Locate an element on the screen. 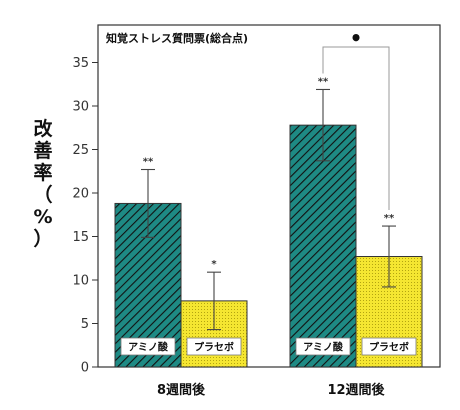 The height and width of the screenshot is (410, 460). bracket-line is located at coordinates (356, 128).